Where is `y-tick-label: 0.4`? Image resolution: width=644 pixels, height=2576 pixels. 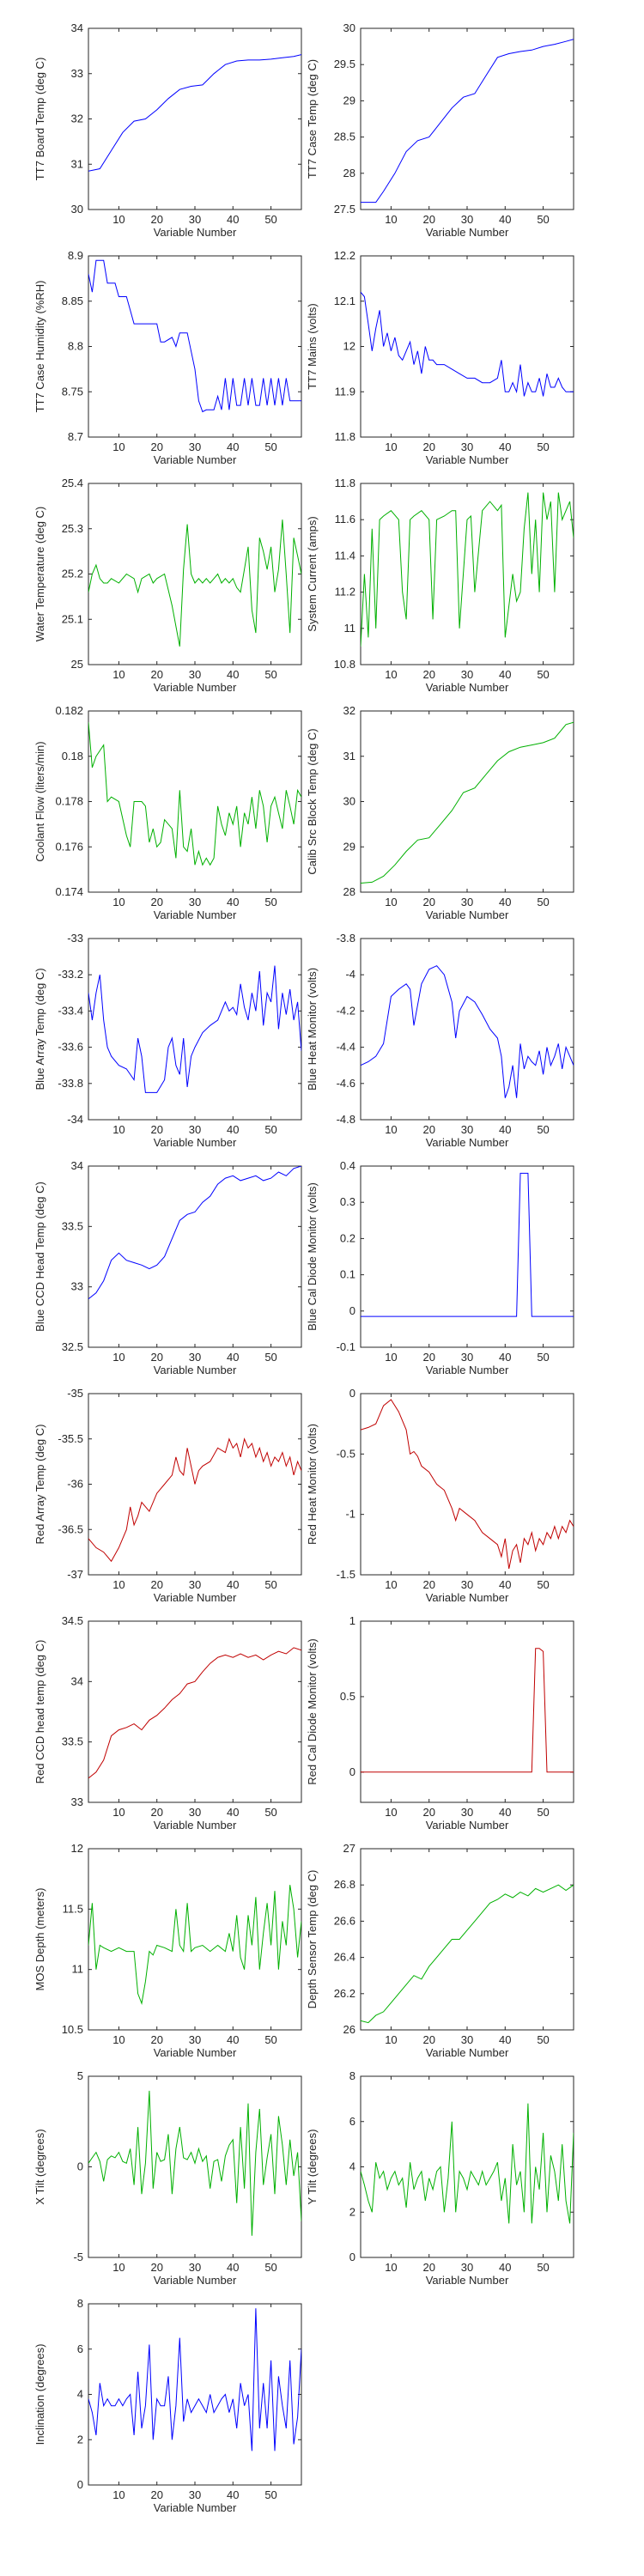
y-tick-label: 0.4 is located at coordinates (347, 1166).